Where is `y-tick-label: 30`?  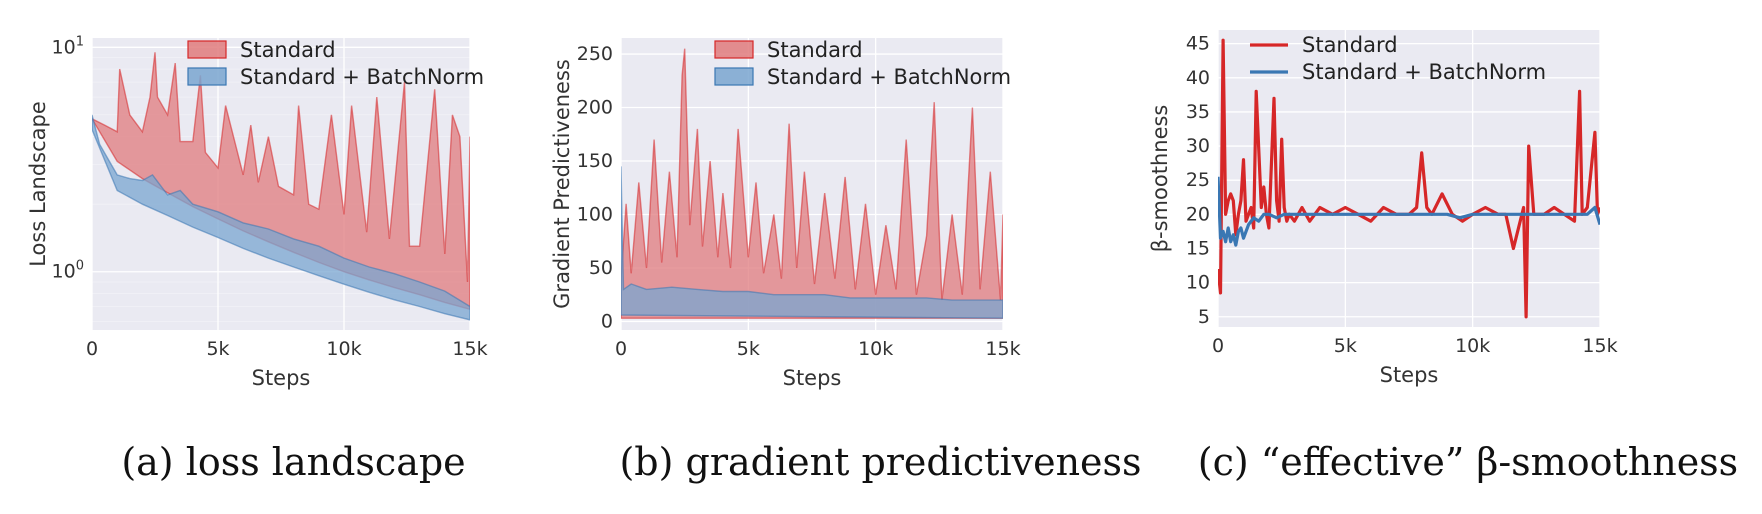
y-tick-label: 30 is located at coordinates (1198, 146).